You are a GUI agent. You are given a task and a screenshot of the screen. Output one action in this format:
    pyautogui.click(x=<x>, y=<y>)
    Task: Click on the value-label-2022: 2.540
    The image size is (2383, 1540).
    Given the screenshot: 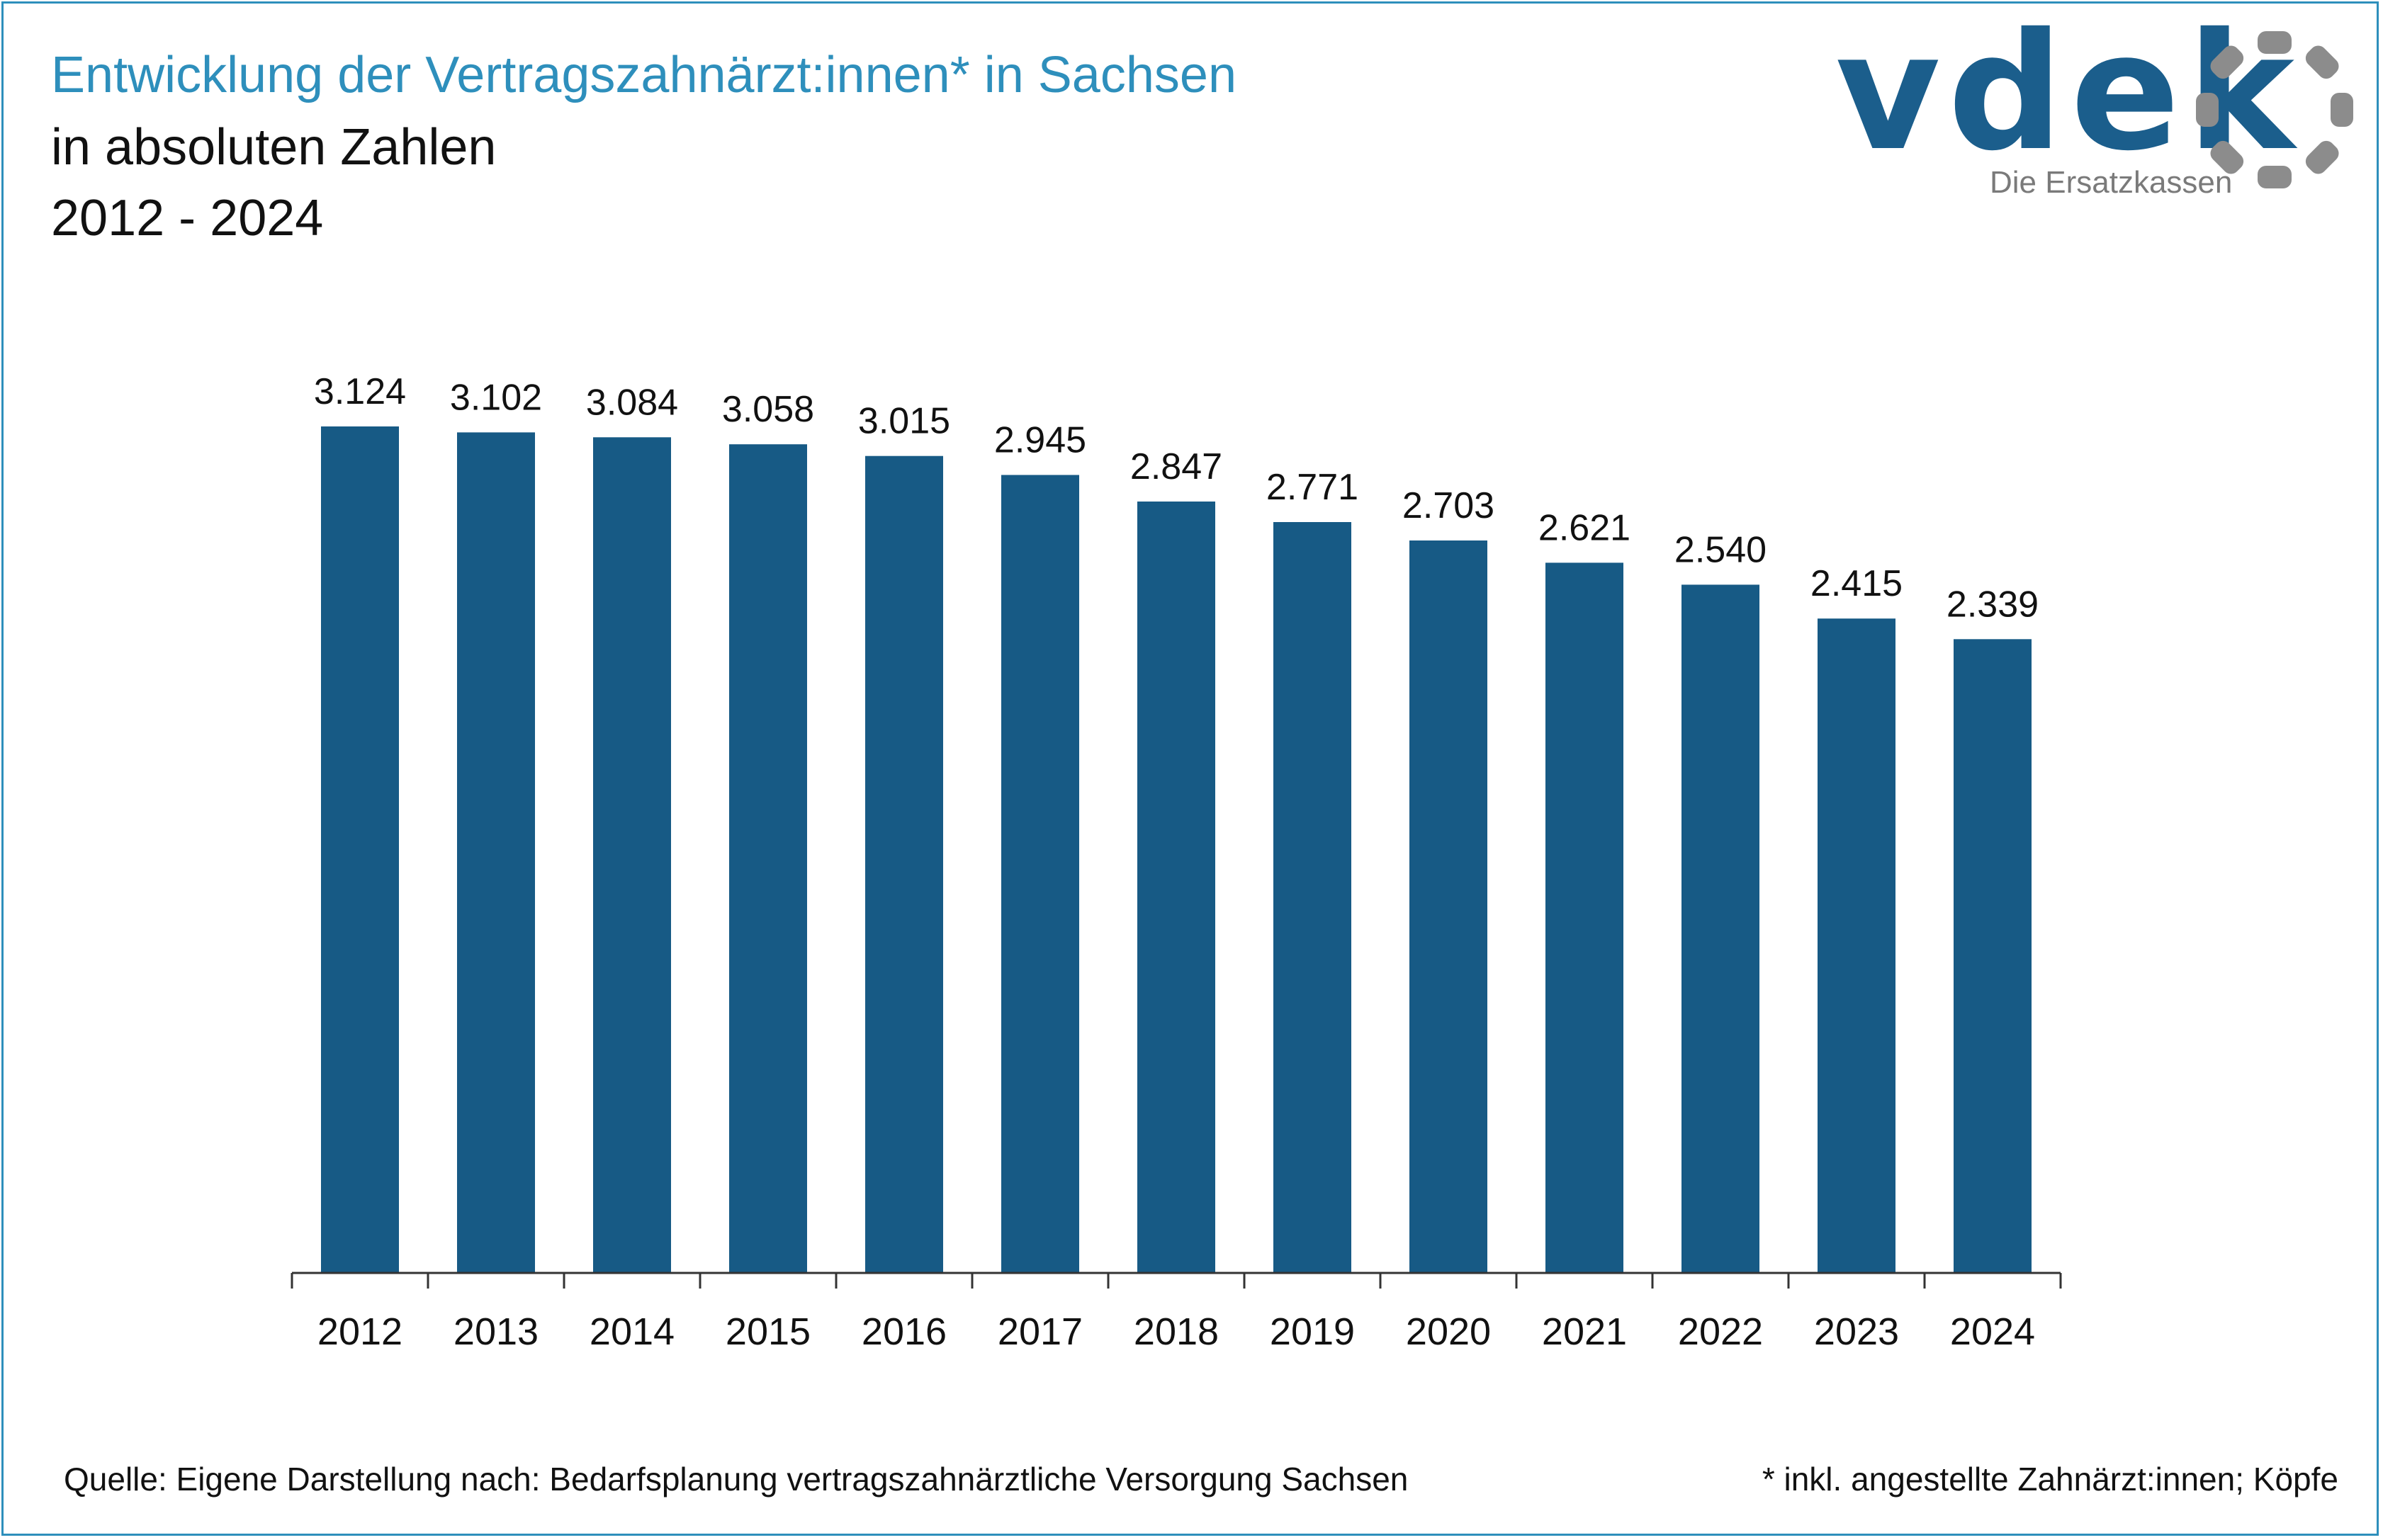 What is the action you would take?
    pyautogui.click(x=1720, y=549)
    